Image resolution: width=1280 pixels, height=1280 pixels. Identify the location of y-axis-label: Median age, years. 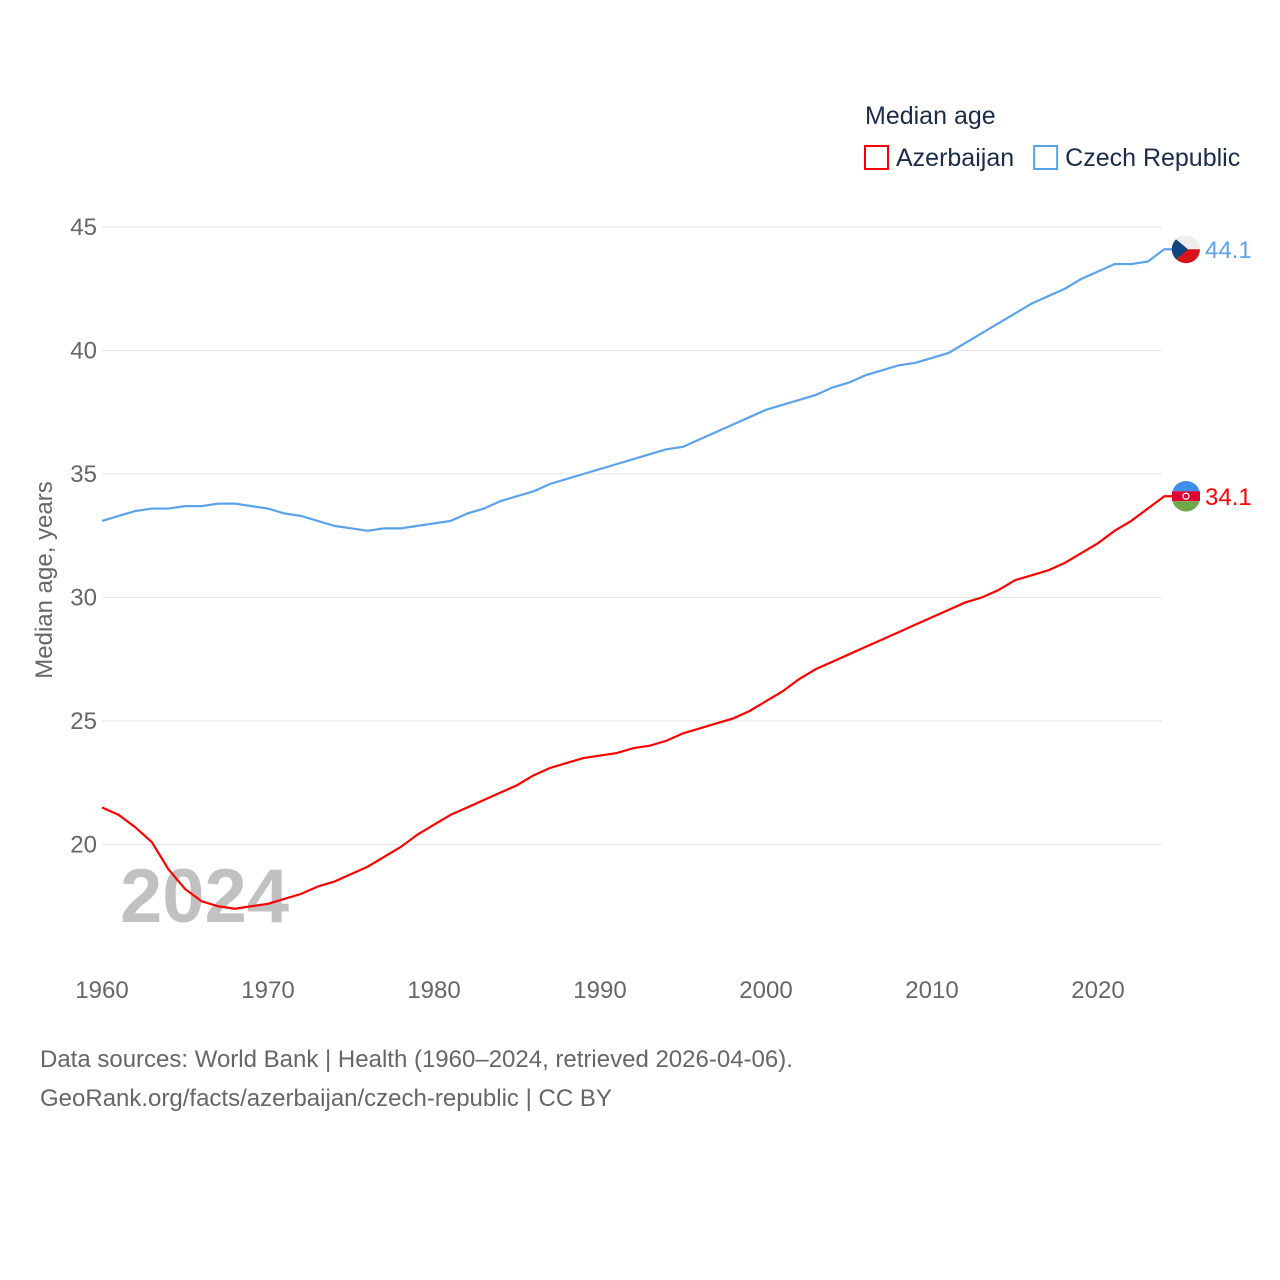
(44, 579).